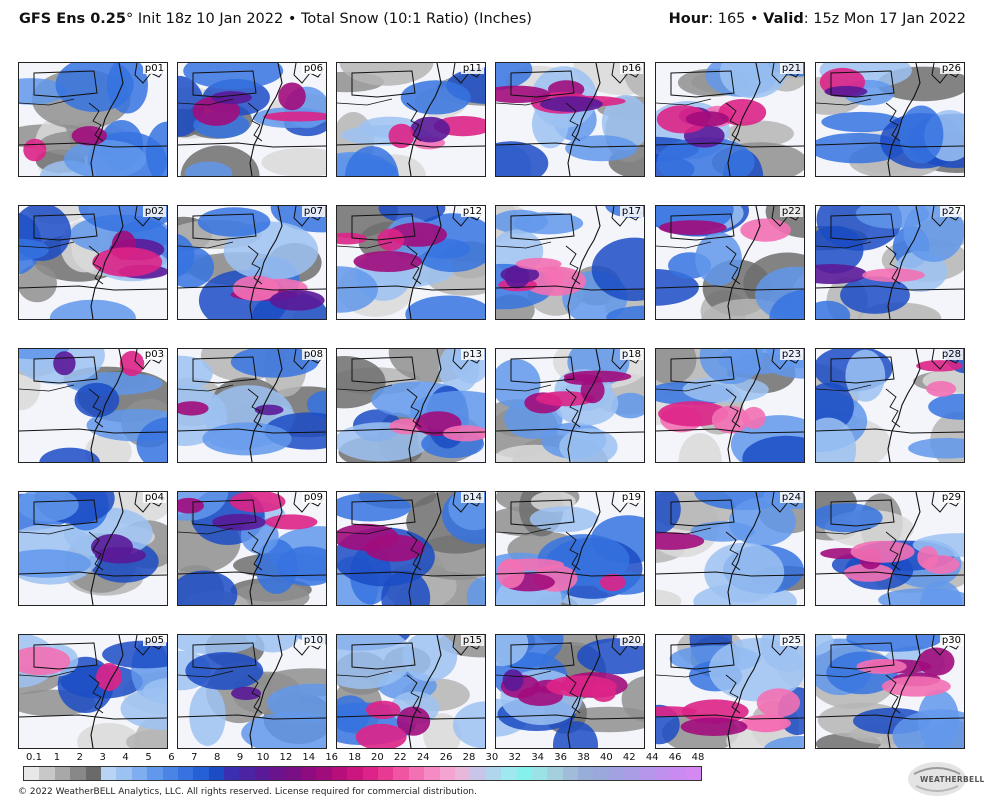 The width and height of the screenshot is (984, 808). I want to click on ensemble-member-p17: p17, so click(570, 262).